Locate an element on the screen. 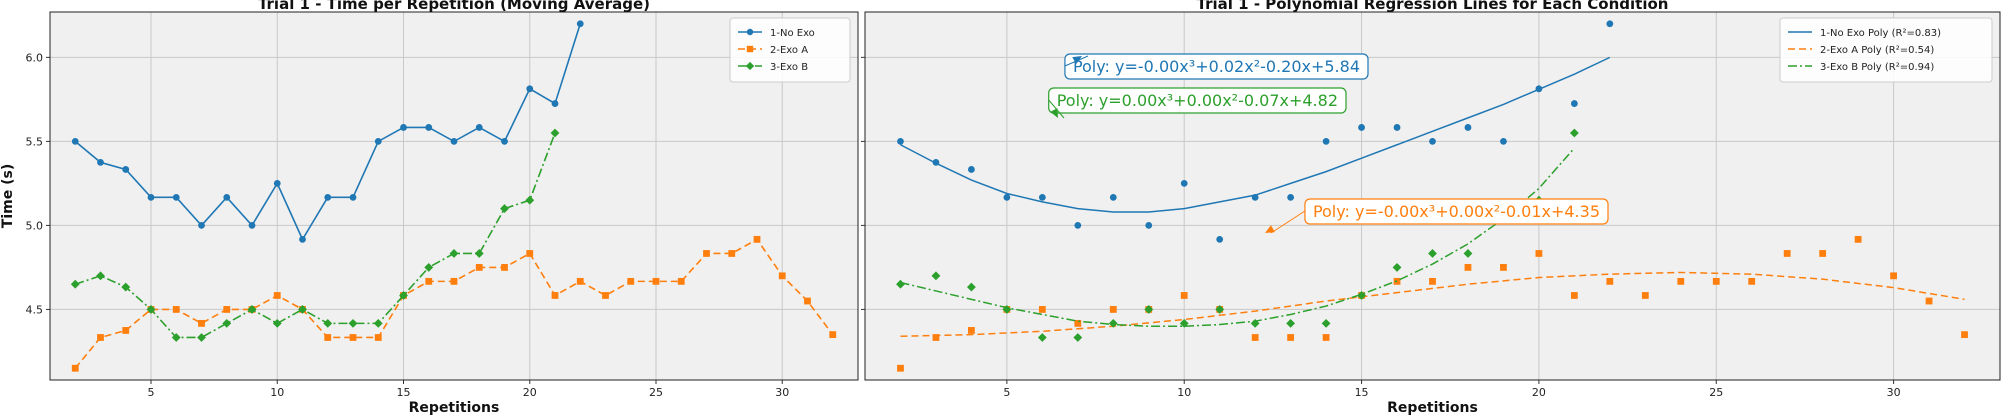 The width and height of the screenshot is (2008, 419). x-axis-label: Repetitions is located at coordinates (454, 408).